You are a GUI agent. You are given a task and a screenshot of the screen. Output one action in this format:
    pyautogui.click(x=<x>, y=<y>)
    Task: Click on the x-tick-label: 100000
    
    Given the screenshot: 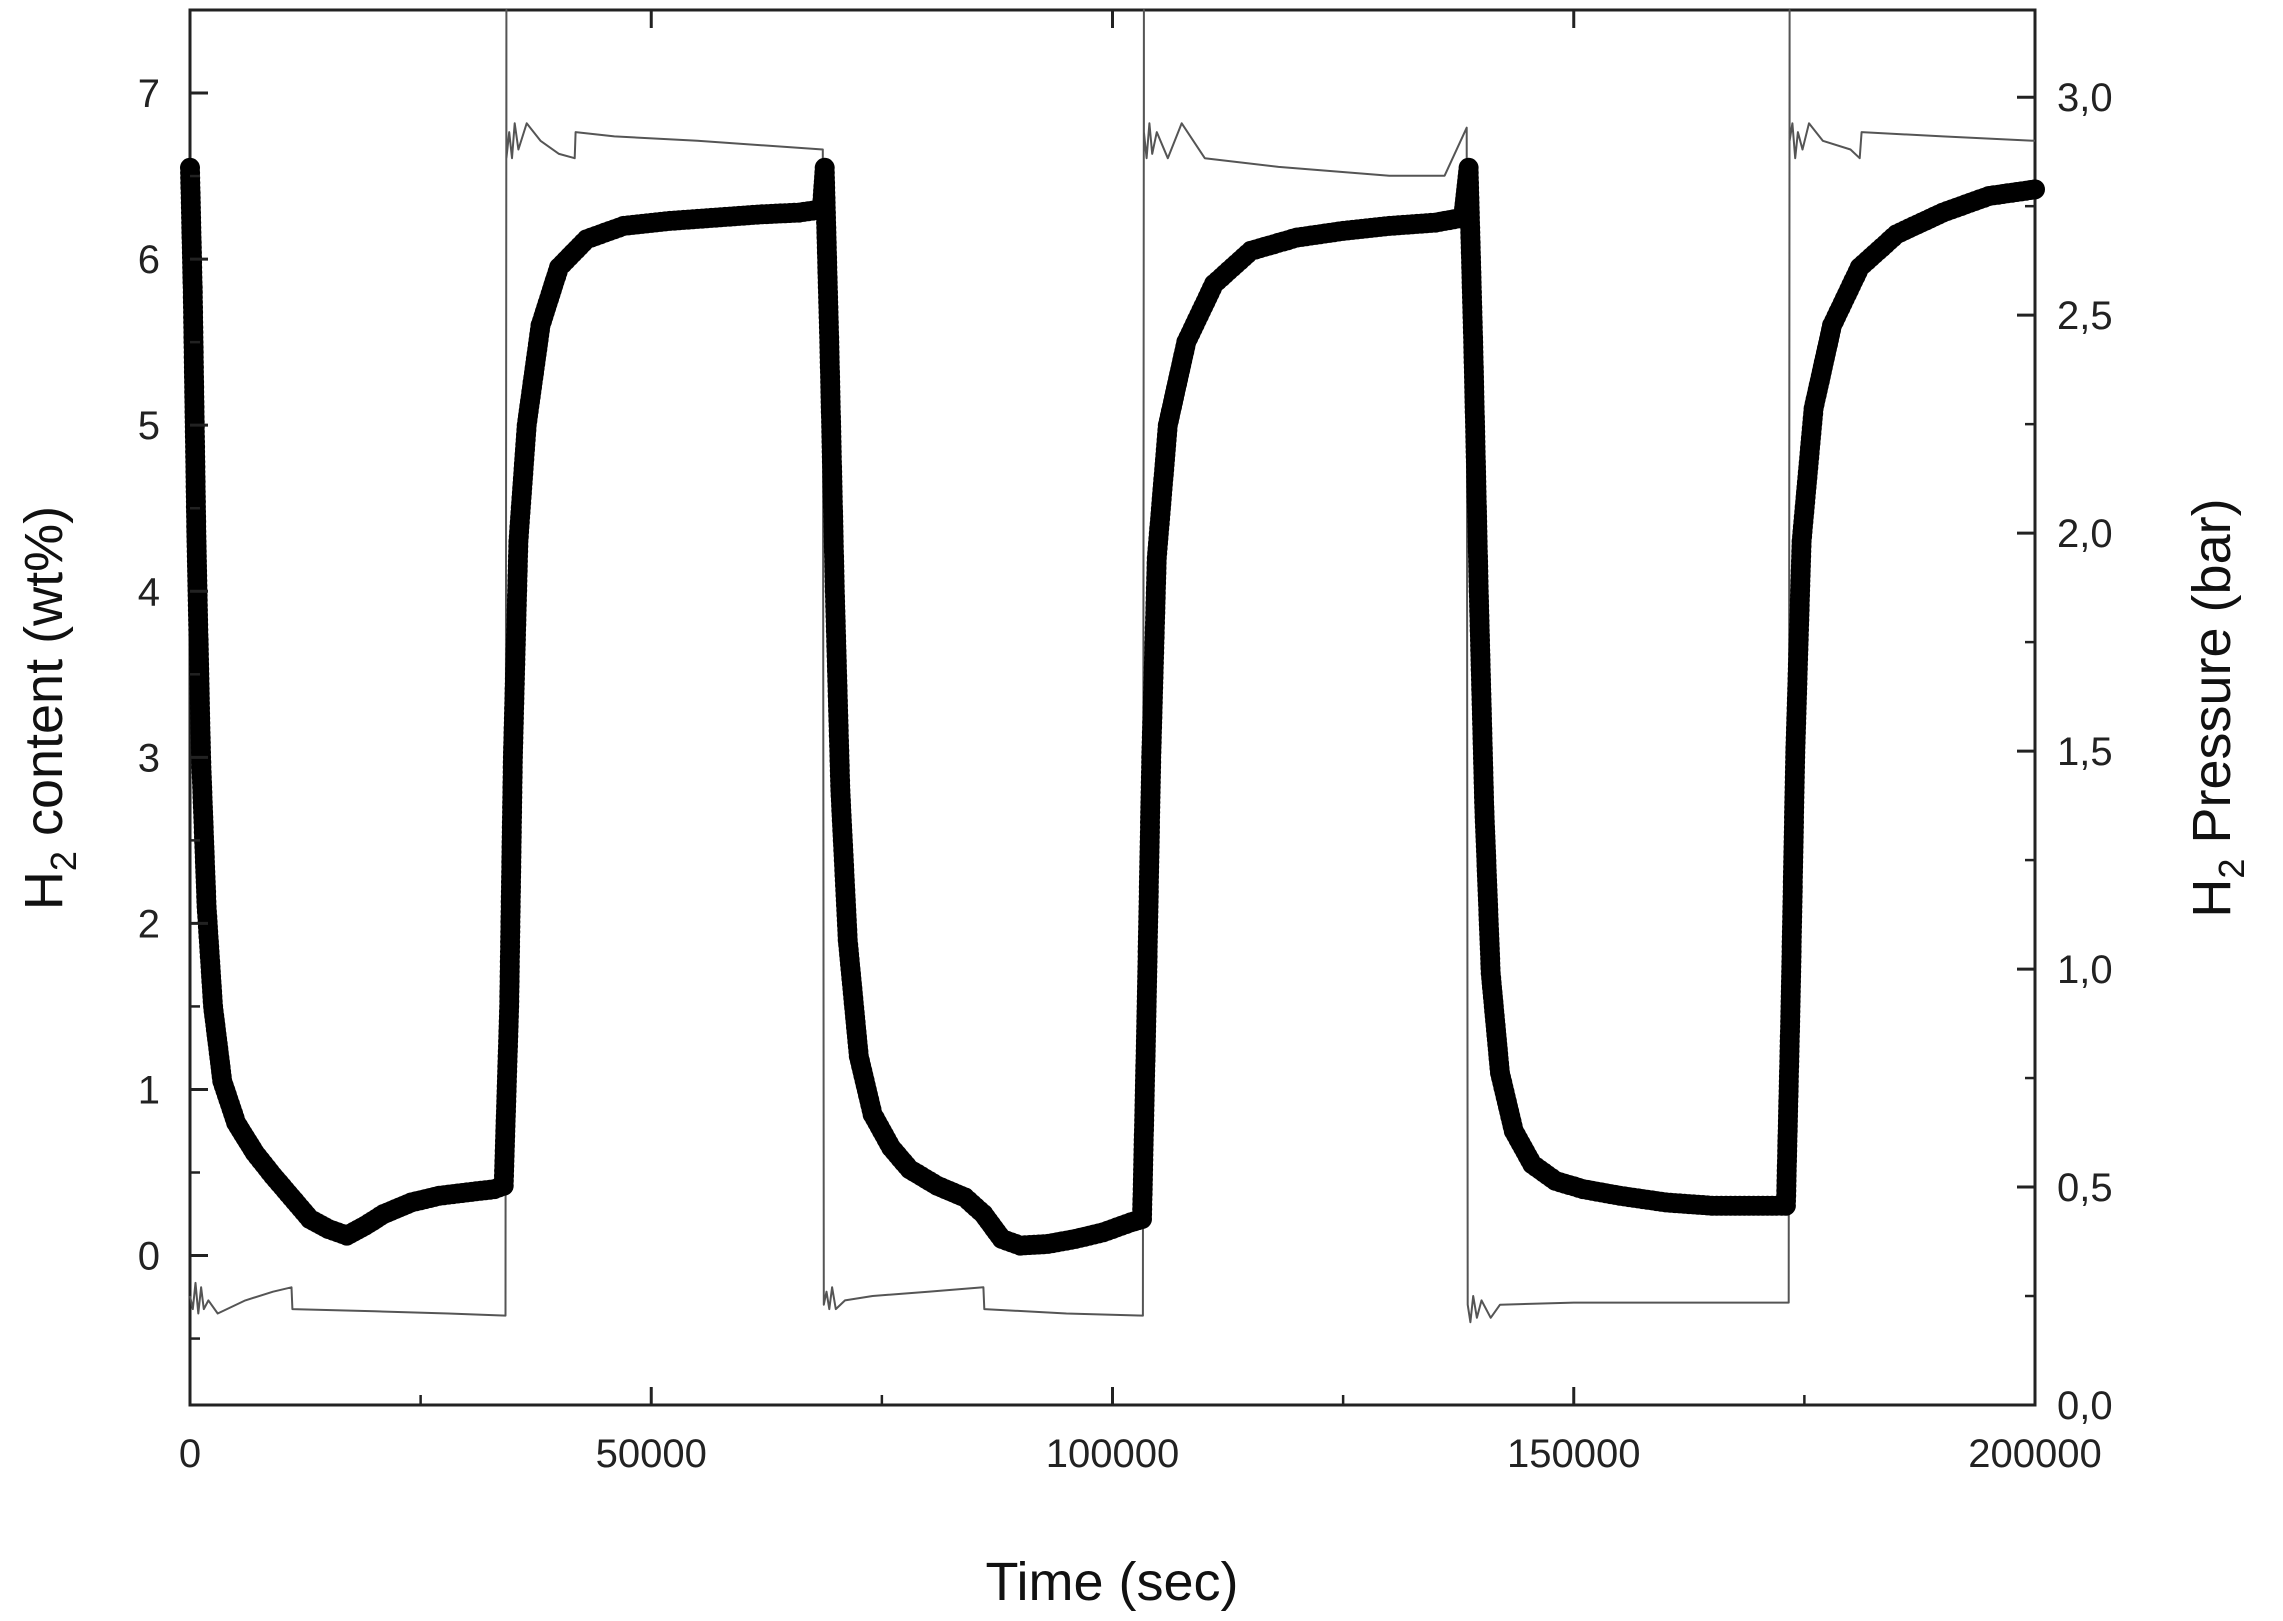 What is the action you would take?
    pyautogui.click(x=1112, y=1454)
    